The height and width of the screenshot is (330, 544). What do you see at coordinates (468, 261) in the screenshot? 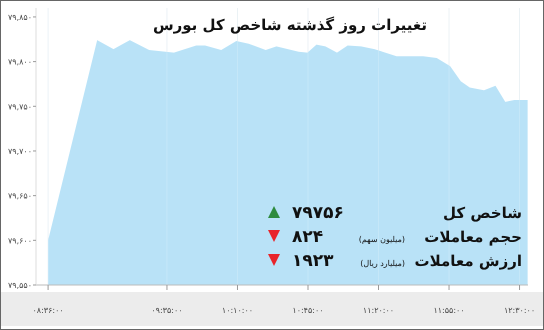
I see `annotation: ارزش معاملات` at bounding box center [468, 261].